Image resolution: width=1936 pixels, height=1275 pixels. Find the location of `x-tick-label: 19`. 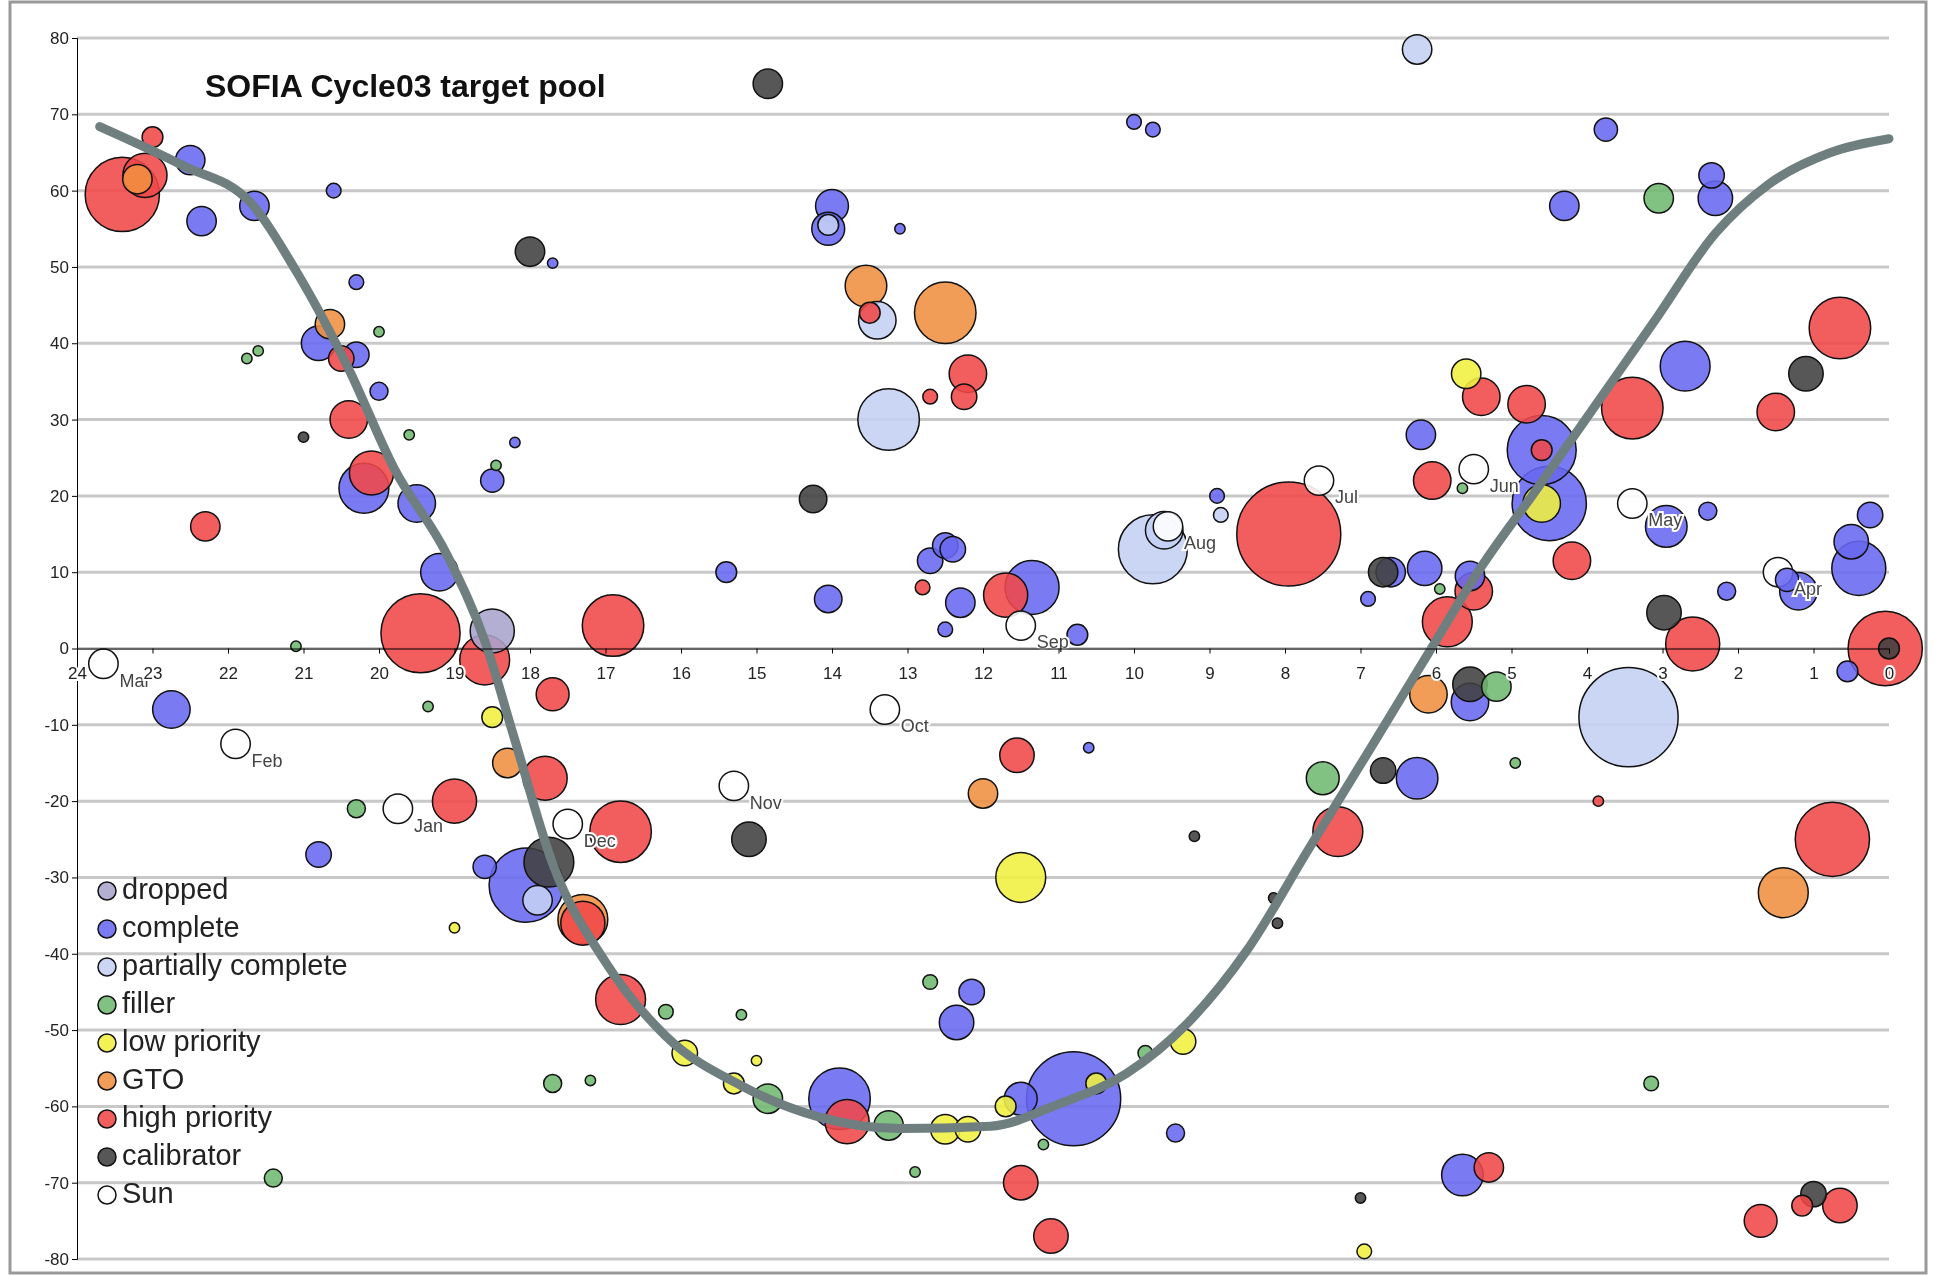

x-tick-label: 19 is located at coordinates (455, 673).